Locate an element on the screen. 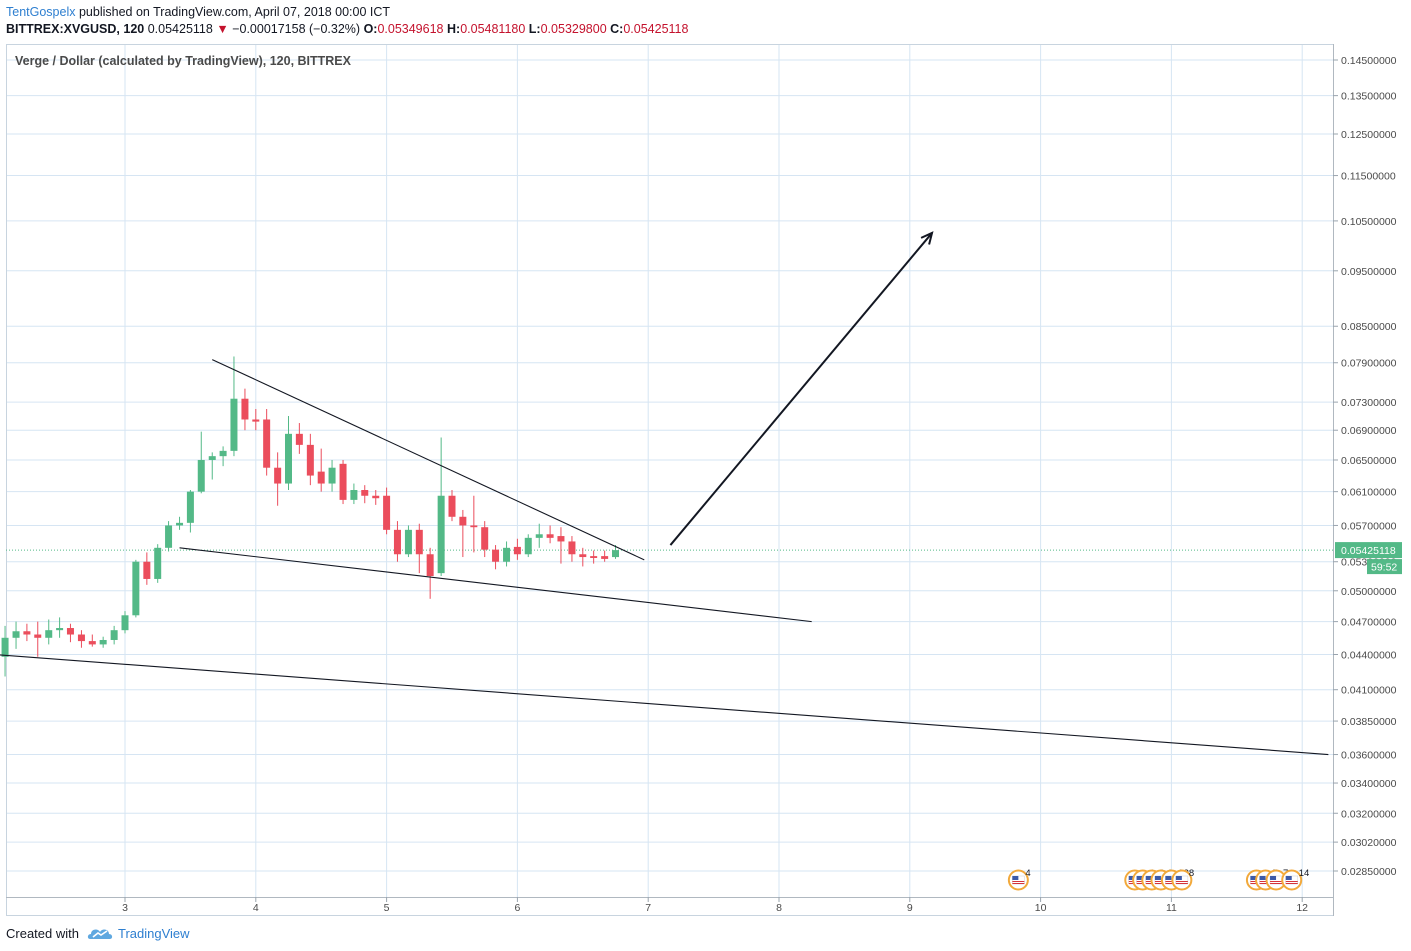 The width and height of the screenshot is (1411, 951). tradingview-brand-link: TradingView is located at coordinates (154, 933).